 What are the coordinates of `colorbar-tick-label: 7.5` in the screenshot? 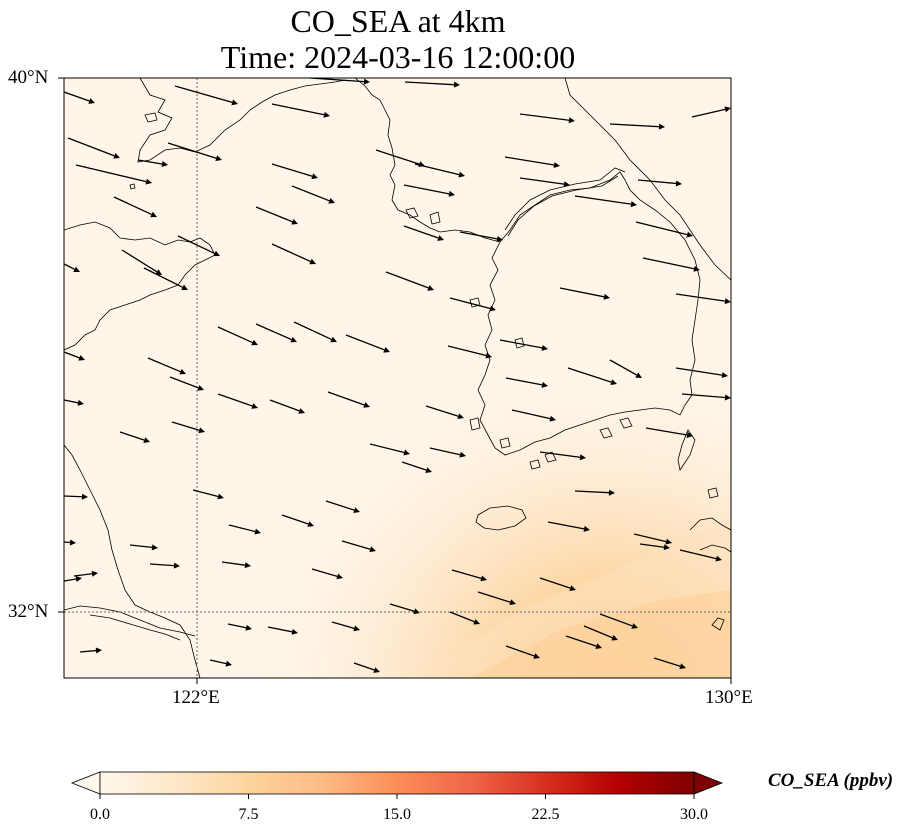 It's located at (248, 814).